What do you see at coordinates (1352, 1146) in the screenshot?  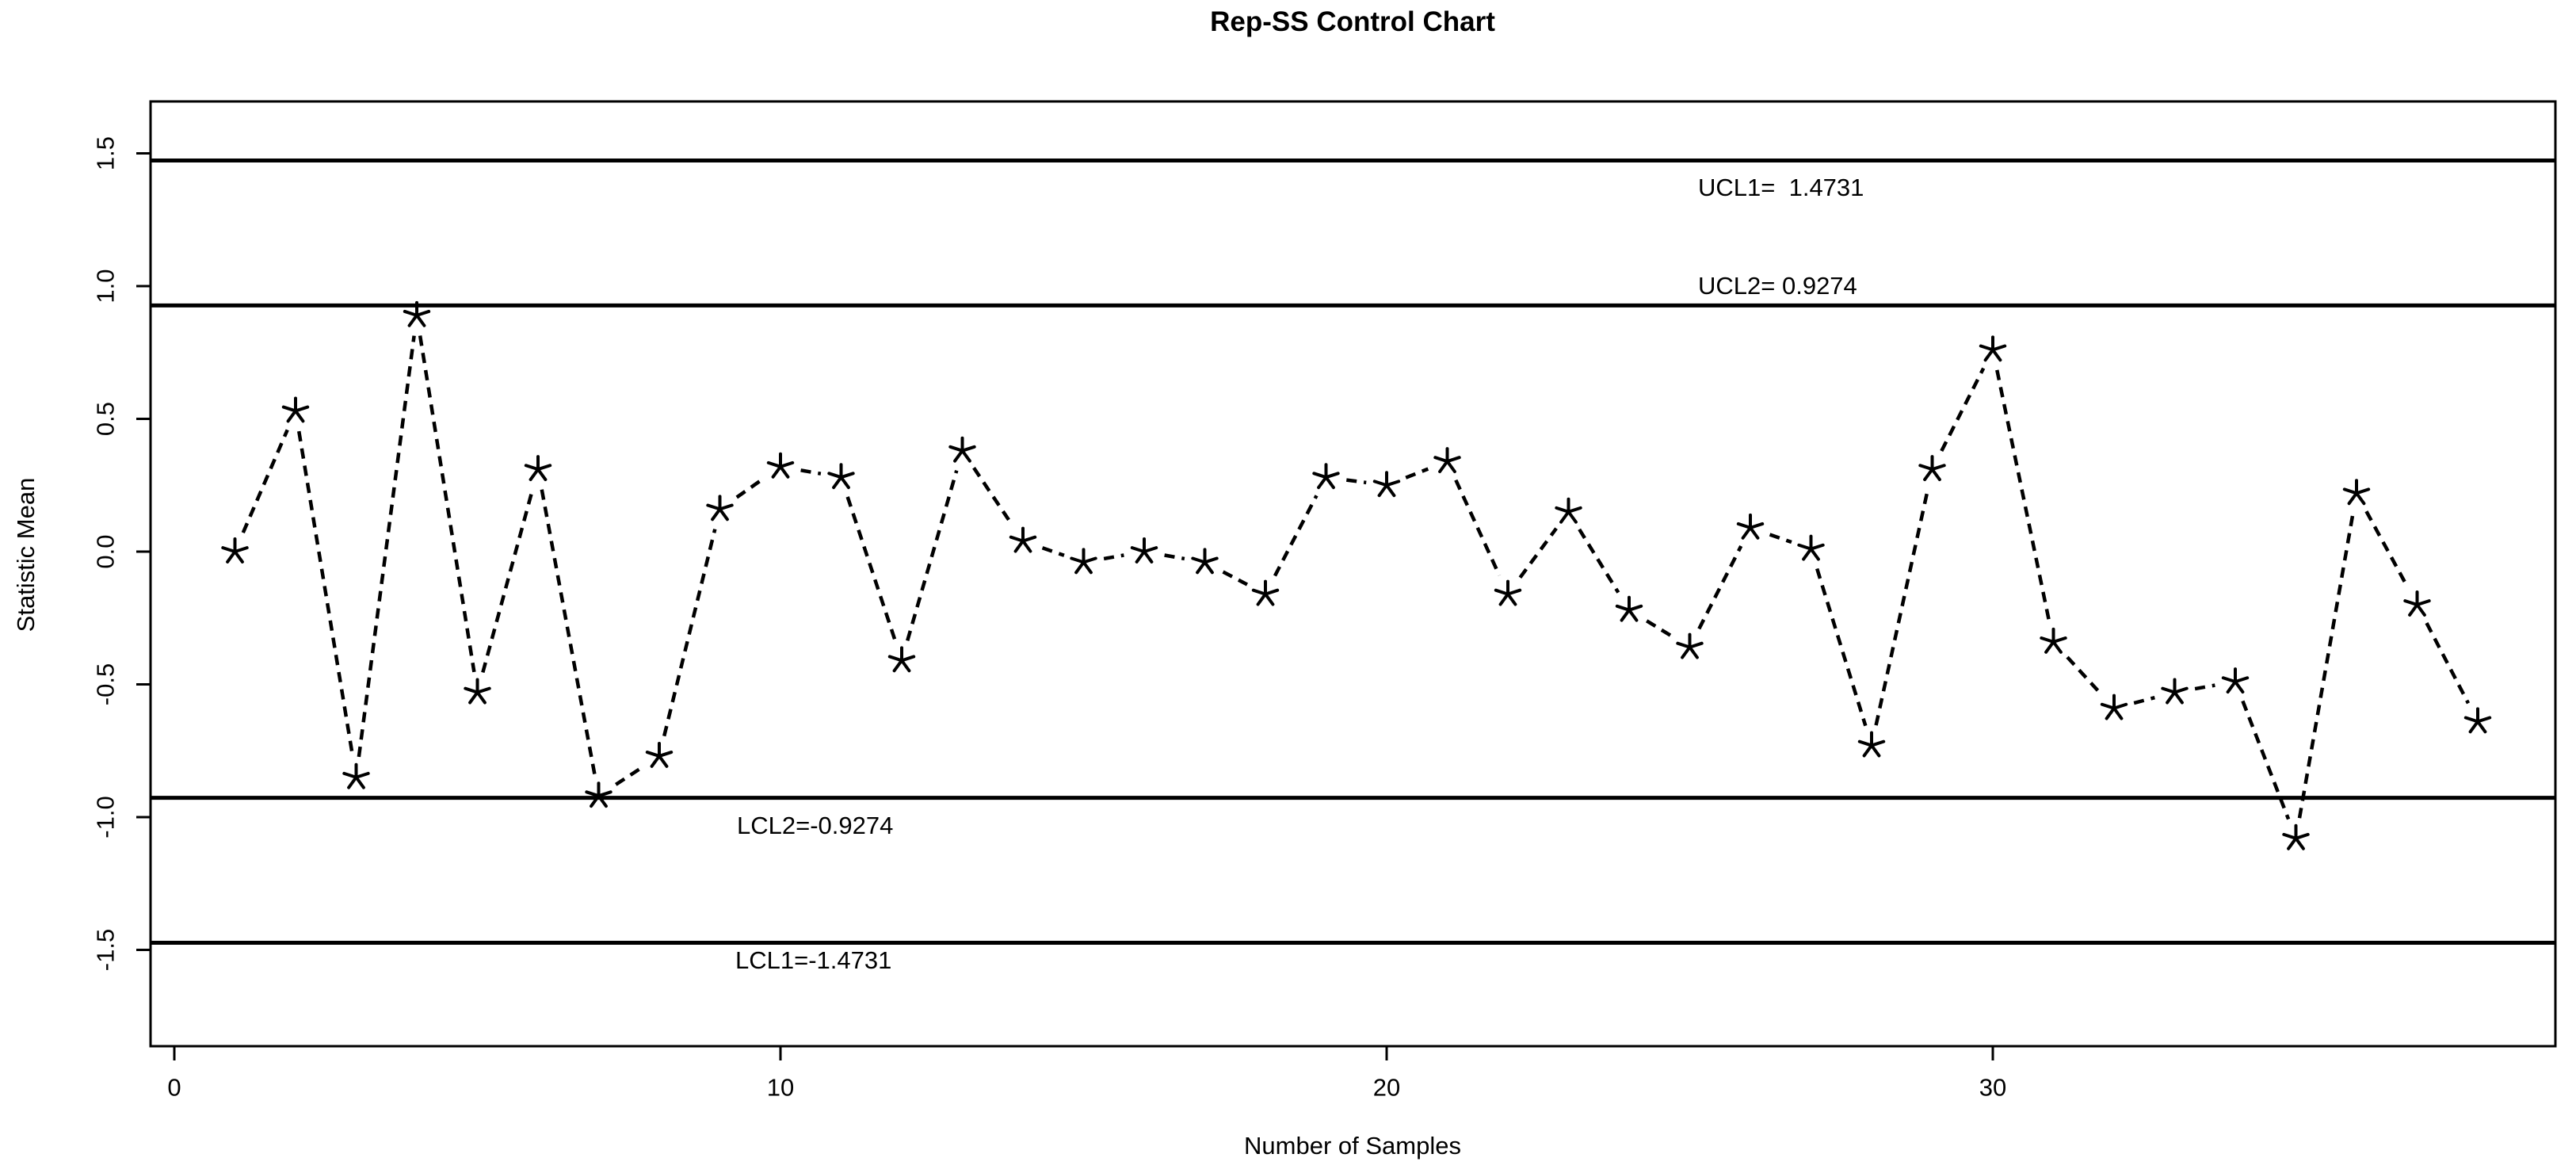 I see `x-axis-title: Number of Samples` at bounding box center [1352, 1146].